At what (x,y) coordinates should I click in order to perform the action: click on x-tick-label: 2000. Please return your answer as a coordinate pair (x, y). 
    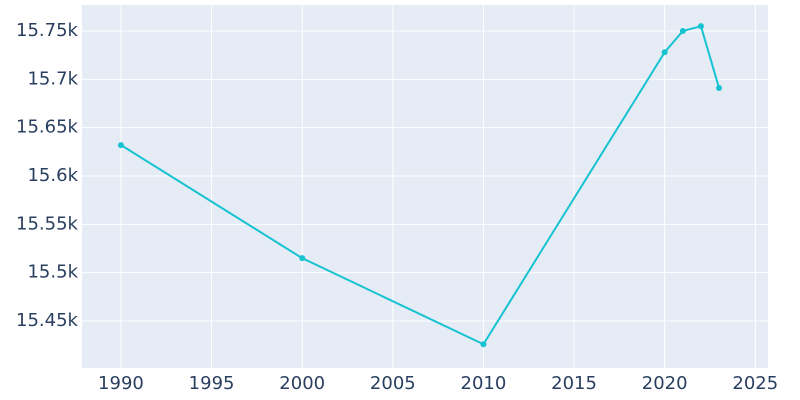
    Looking at the image, I should click on (302, 383).